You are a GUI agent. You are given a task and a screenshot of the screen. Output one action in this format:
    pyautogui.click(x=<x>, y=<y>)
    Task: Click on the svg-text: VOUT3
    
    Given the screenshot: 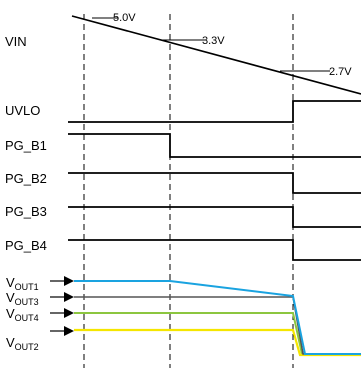 What is the action you would take?
    pyautogui.click(x=22, y=298)
    